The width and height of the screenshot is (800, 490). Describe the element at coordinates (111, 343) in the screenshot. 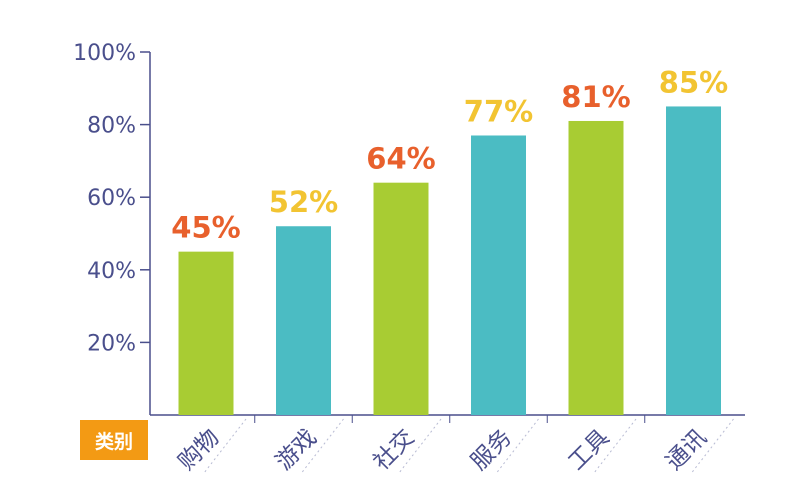

I see `y-tick-label: 20%` at that location.